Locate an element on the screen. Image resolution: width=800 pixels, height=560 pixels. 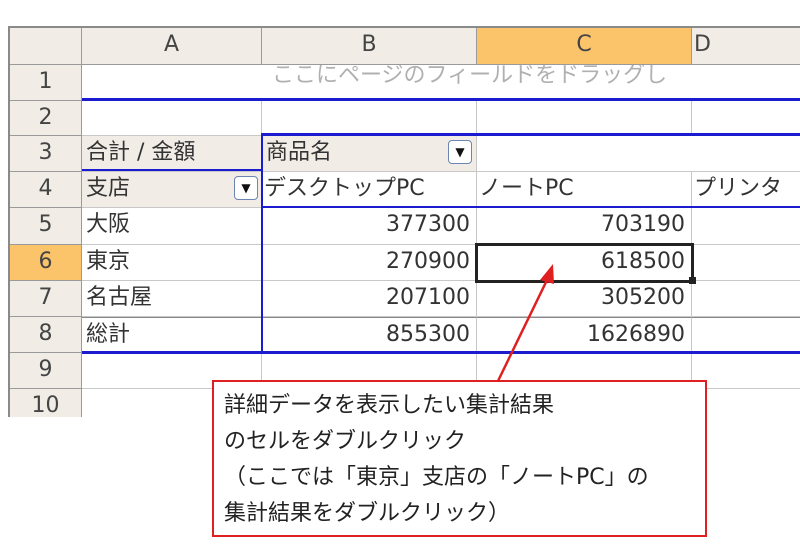
value-cell: 207100 is located at coordinates (369, 299).